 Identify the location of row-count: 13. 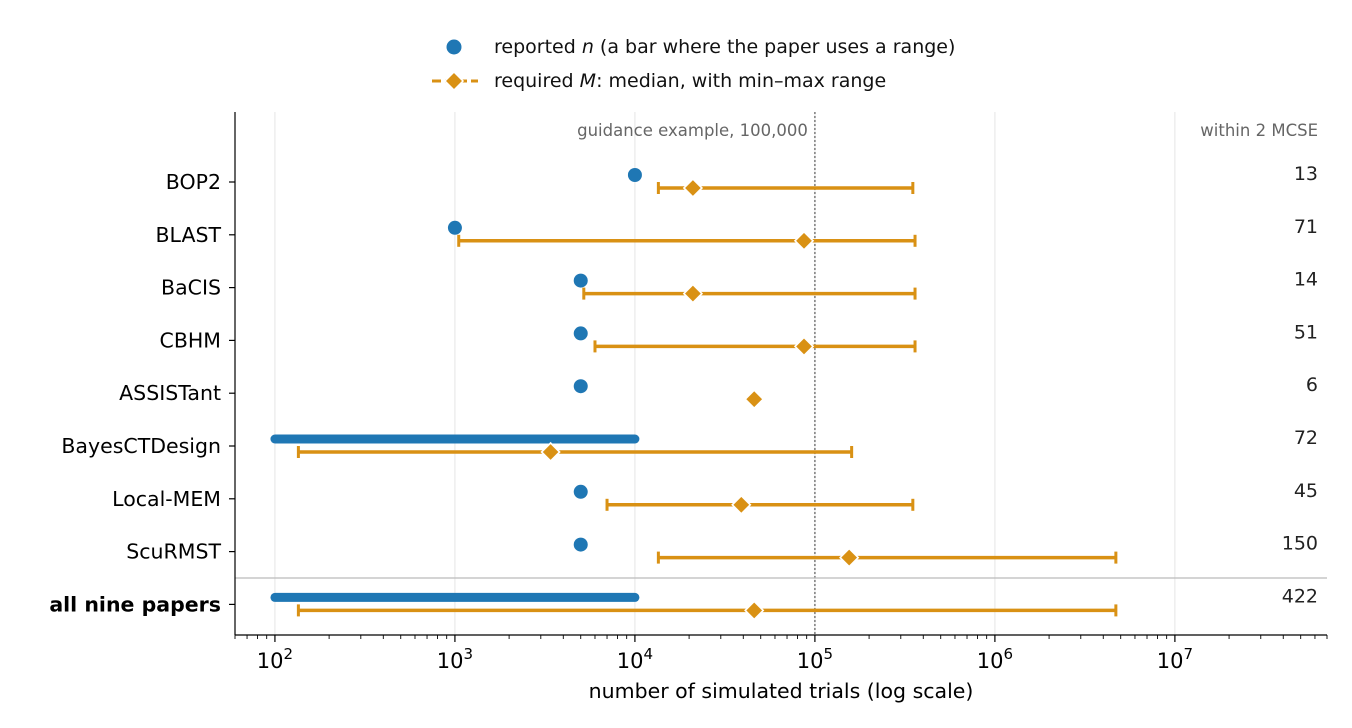
(1306, 174).